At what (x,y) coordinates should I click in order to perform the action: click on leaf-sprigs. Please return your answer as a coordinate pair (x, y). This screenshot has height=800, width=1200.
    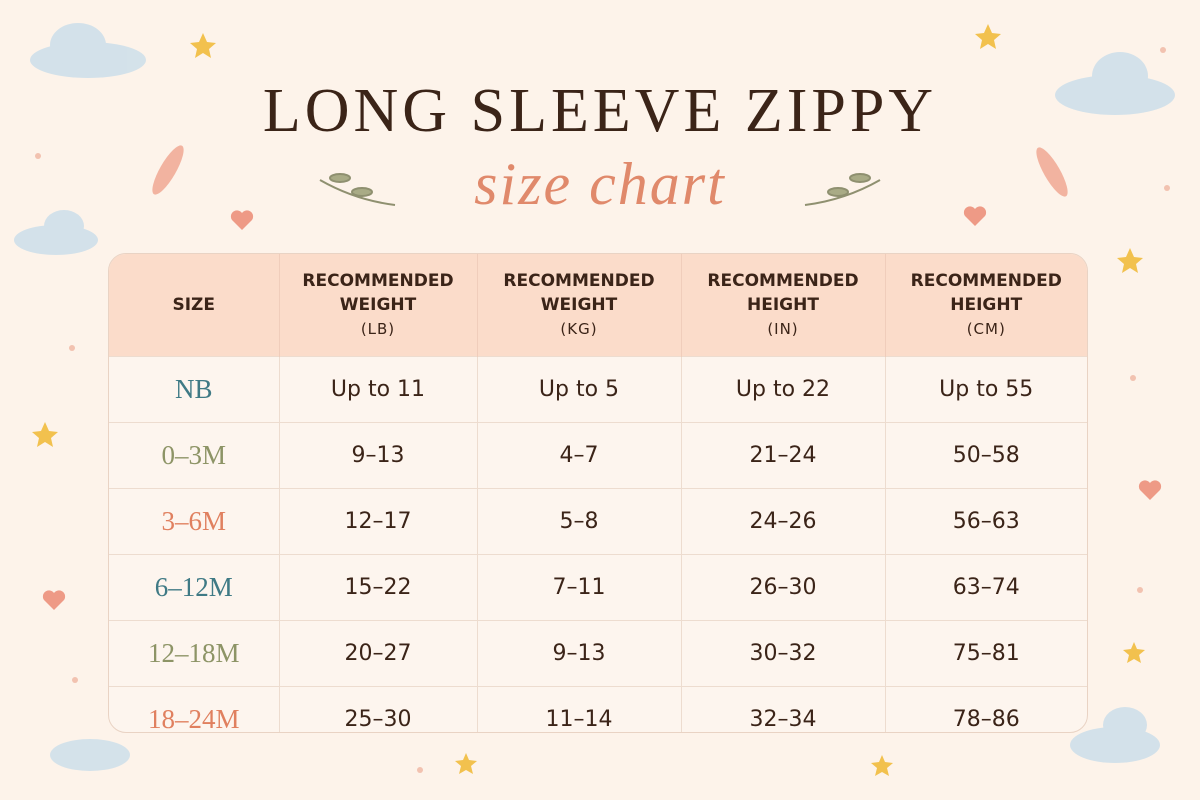
    Looking at the image, I should click on (600, 189).